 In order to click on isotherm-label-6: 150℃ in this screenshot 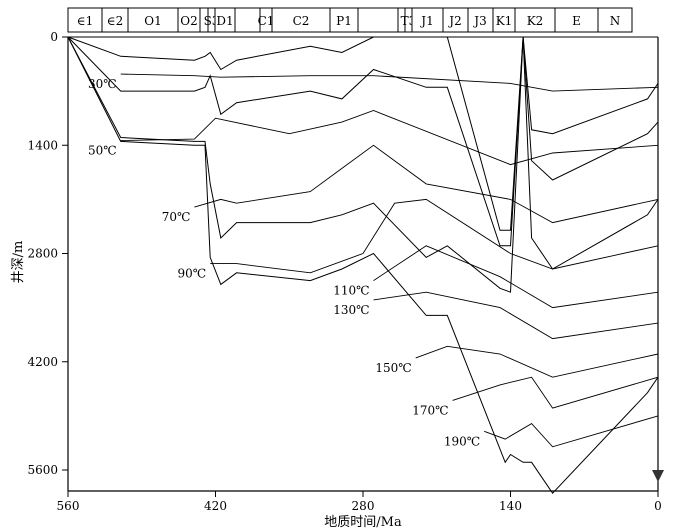, I will do `click(393, 368)`.